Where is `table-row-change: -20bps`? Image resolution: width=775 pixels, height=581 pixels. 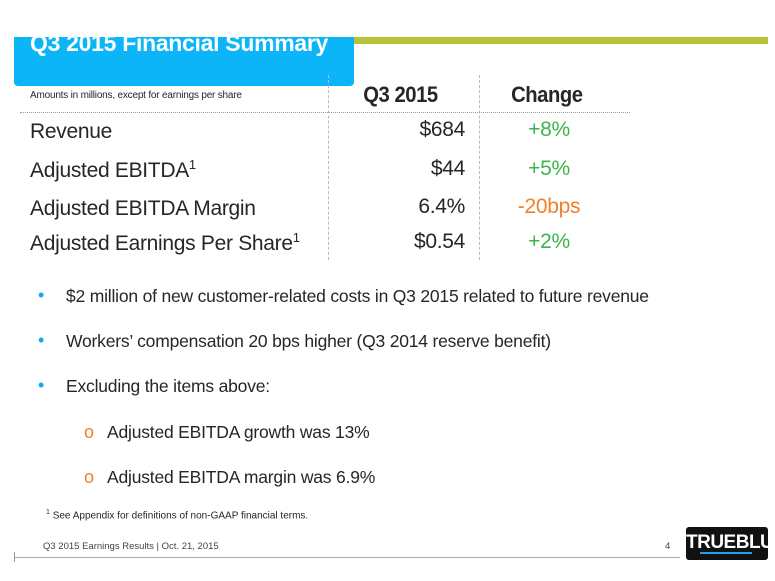
table-row-change: -20bps is located at coordinates (549, 206).